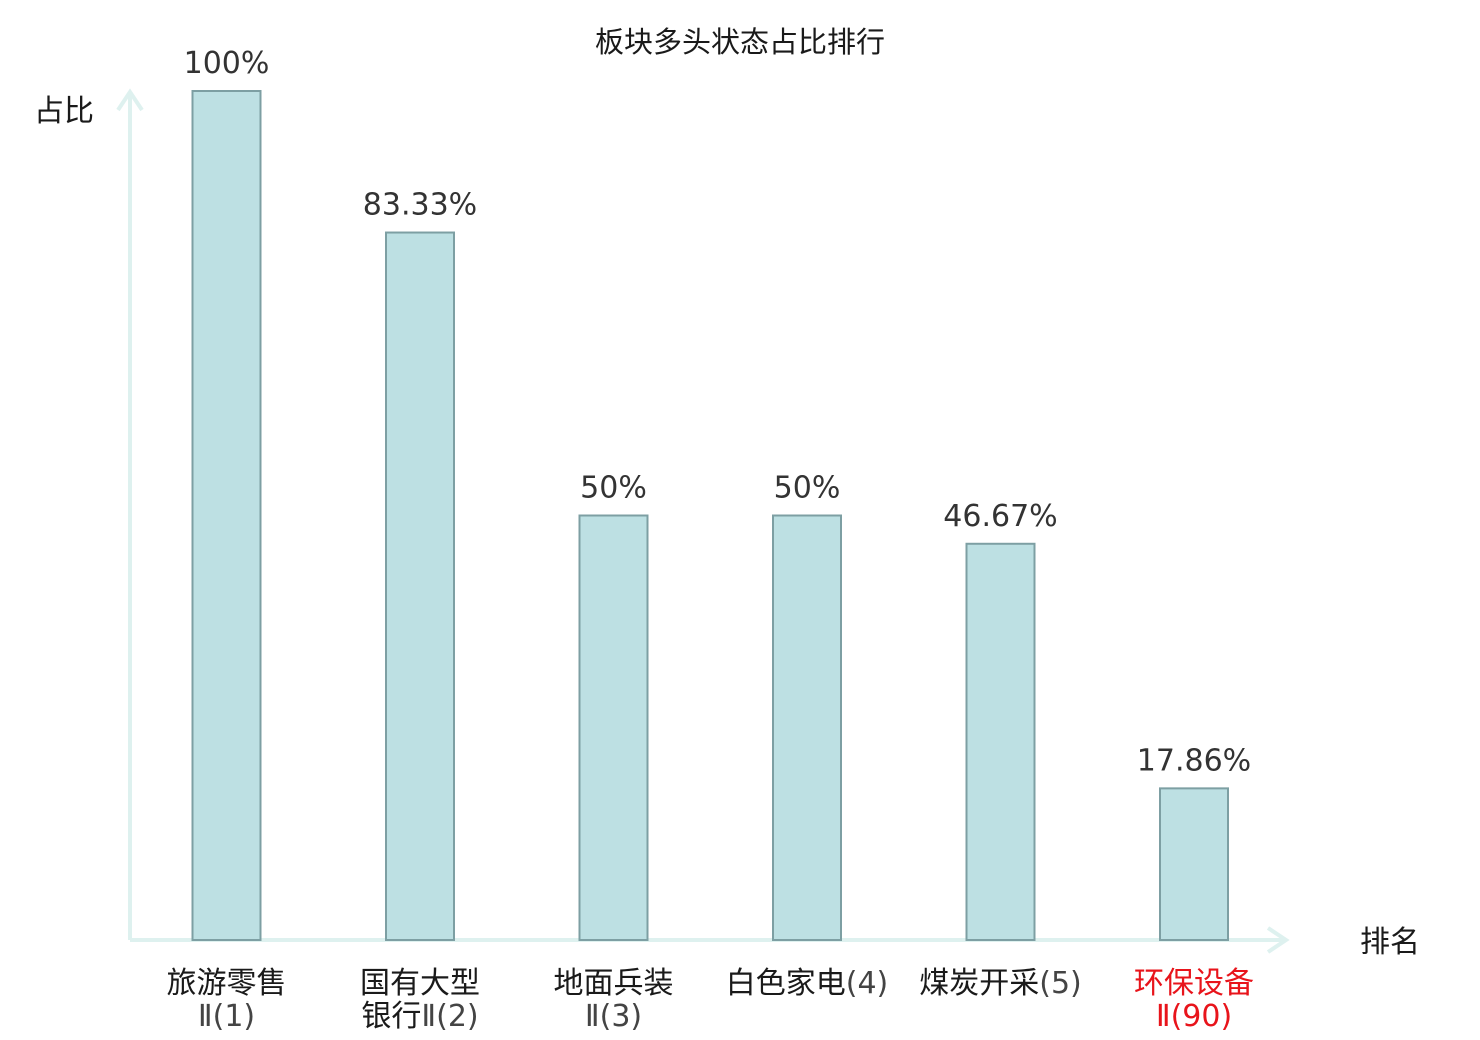 This screenshot has height=1040, width=1480. Describe the element at coordinates (1390, 942) in the screenshot. I see `x-axis-label: 排名` at that location.